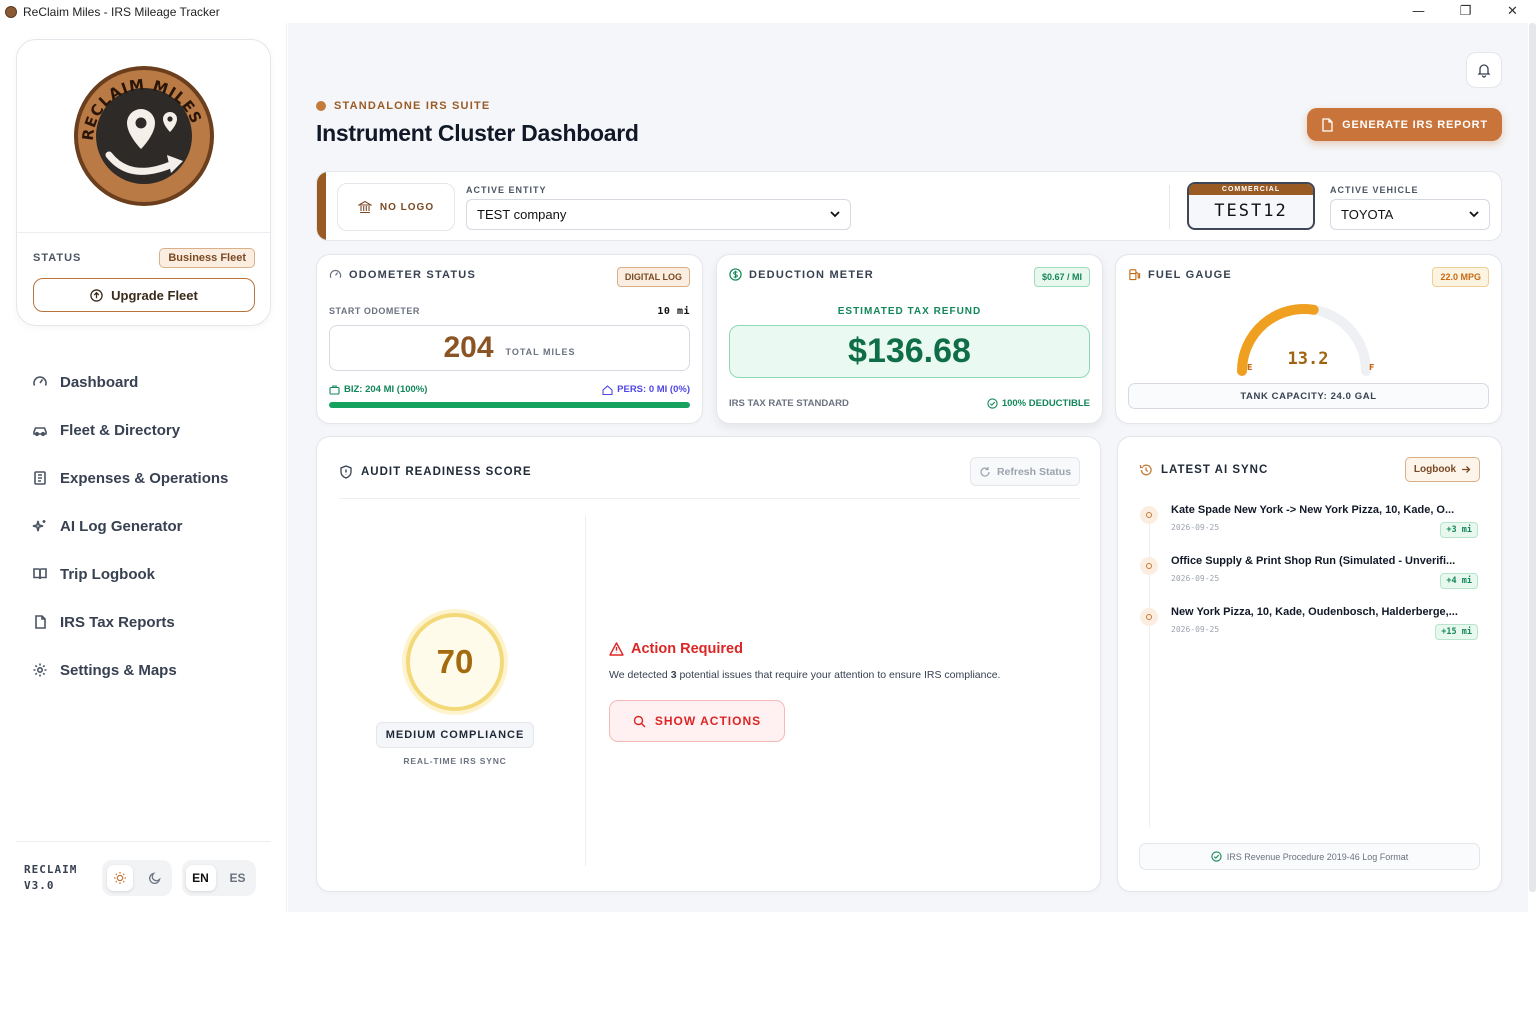 This screenshot has width=1536, height=1032. I want to click on total-miles-display: 204 TOTAL MILES, so click(509, 348).